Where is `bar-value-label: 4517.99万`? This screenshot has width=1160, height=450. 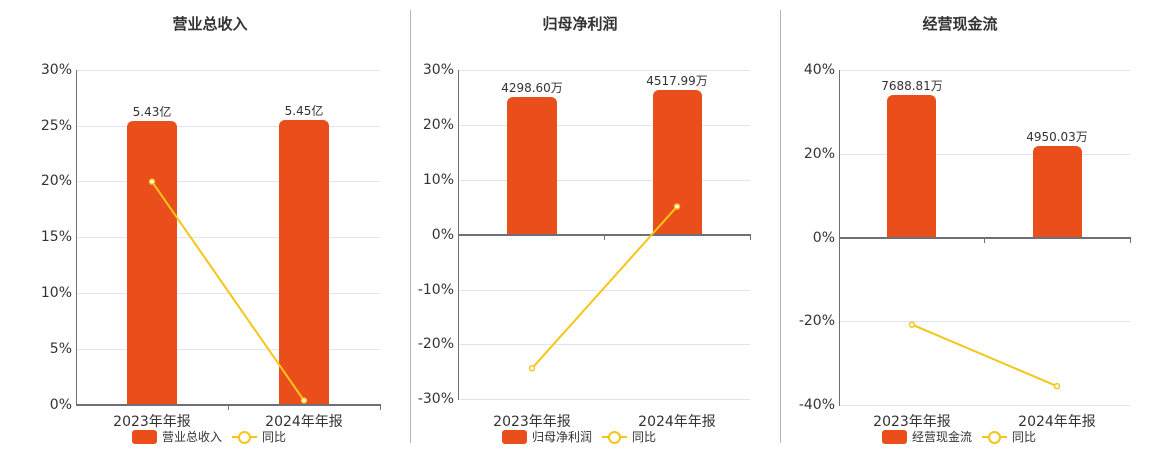
bar-value-label: 4517.99万 is located at coordinates (677, 81).